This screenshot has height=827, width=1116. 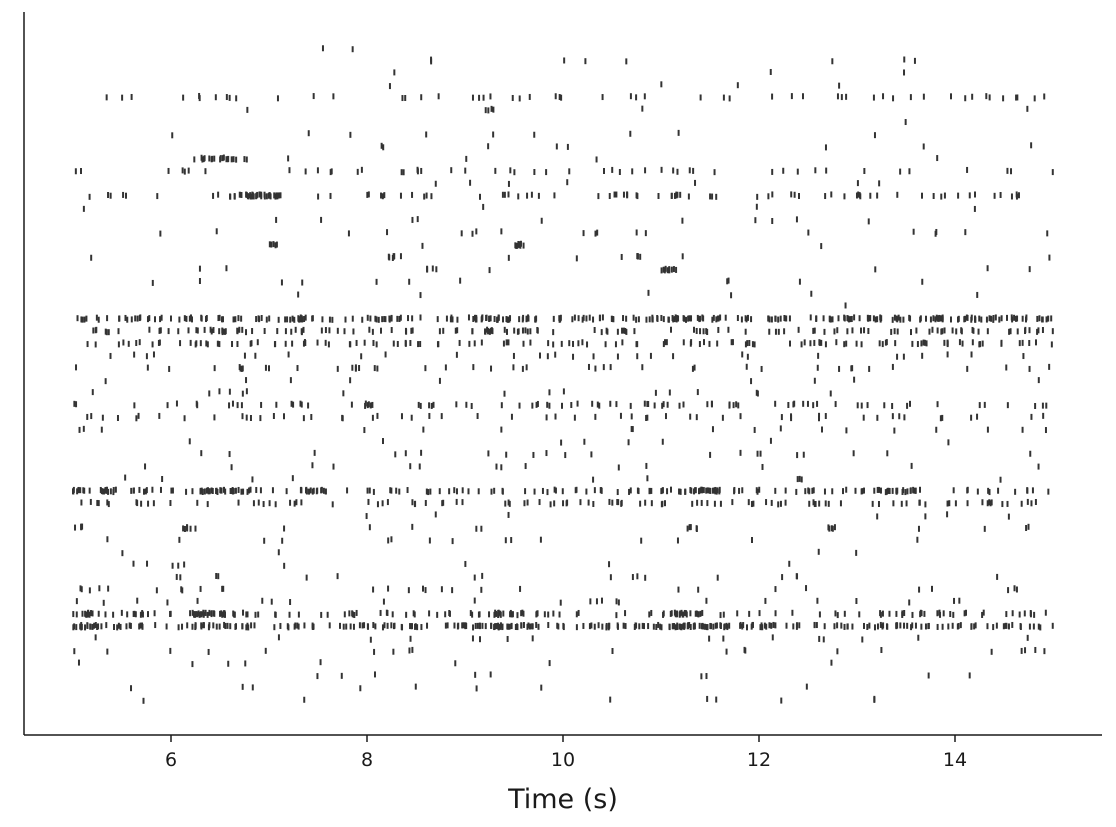 What do you see at coordinates (171, 760) in the screenshot?
I see `x-tick-label: 6` at bounding box center [171, 760].